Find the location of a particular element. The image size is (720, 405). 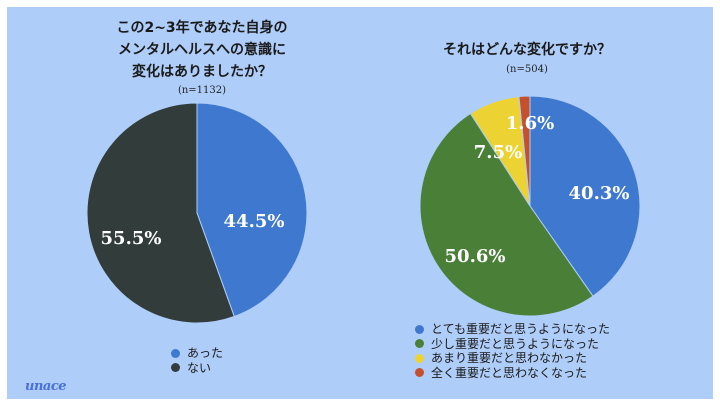

left-pie-data-label-0: 44.5% is located at coordinates (254, 221).